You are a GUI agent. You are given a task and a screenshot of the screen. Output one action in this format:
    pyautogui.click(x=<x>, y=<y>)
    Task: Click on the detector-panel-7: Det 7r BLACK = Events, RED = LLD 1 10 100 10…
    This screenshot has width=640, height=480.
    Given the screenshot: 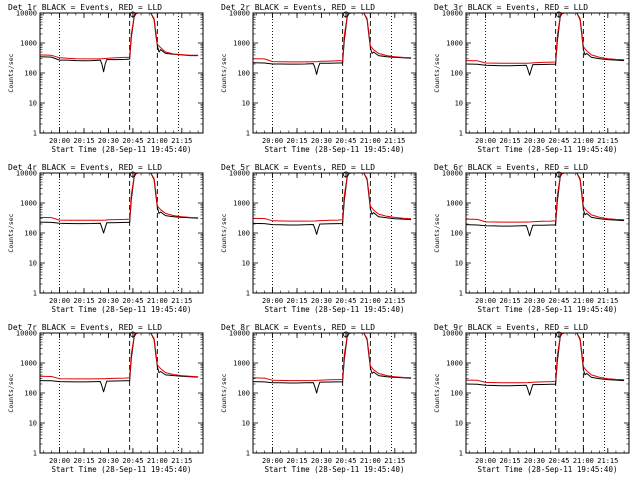 What is the action you would take?
    pyautogui.click(x=105, y=398)
    